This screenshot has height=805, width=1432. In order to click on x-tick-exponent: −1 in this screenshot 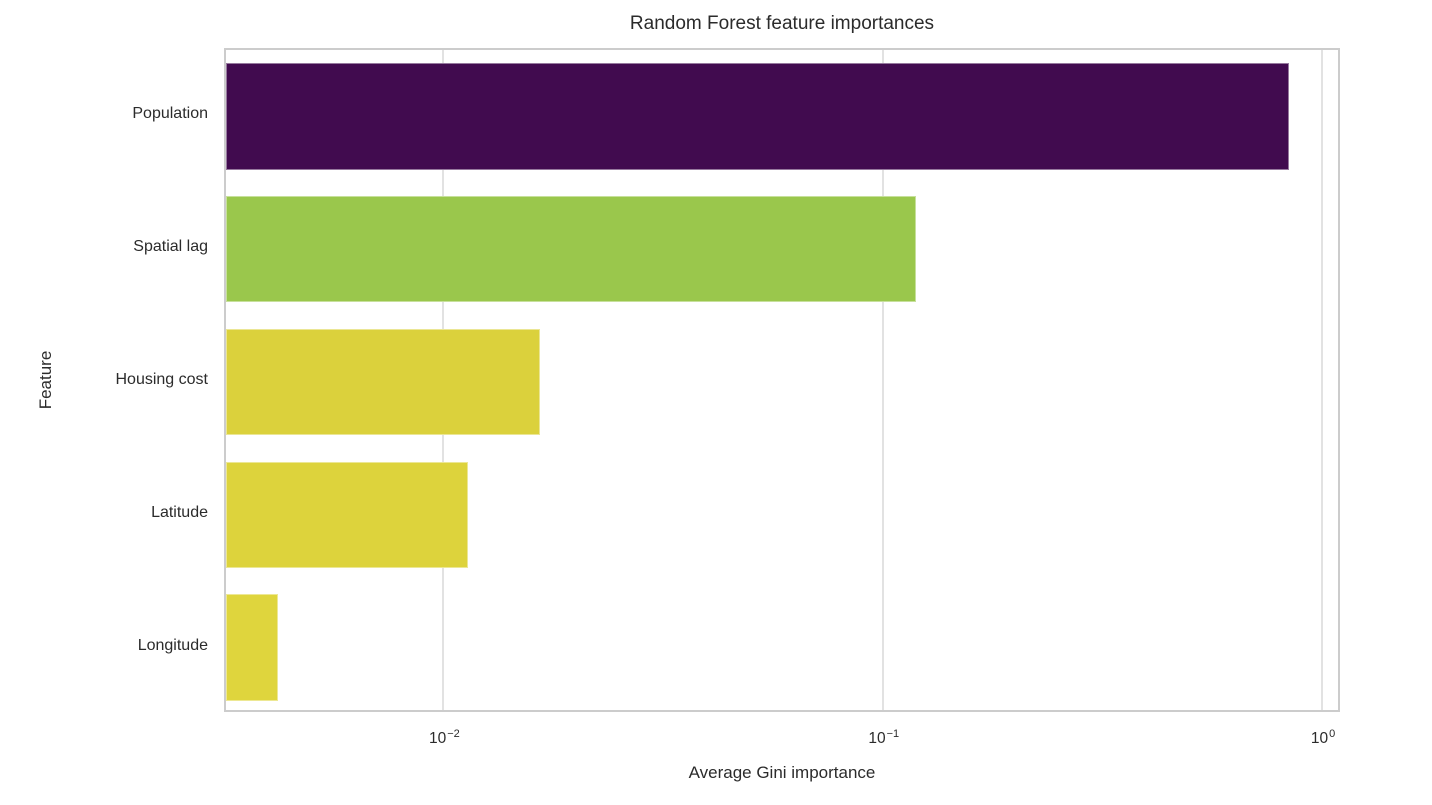, I will do `click(893, 733)`.